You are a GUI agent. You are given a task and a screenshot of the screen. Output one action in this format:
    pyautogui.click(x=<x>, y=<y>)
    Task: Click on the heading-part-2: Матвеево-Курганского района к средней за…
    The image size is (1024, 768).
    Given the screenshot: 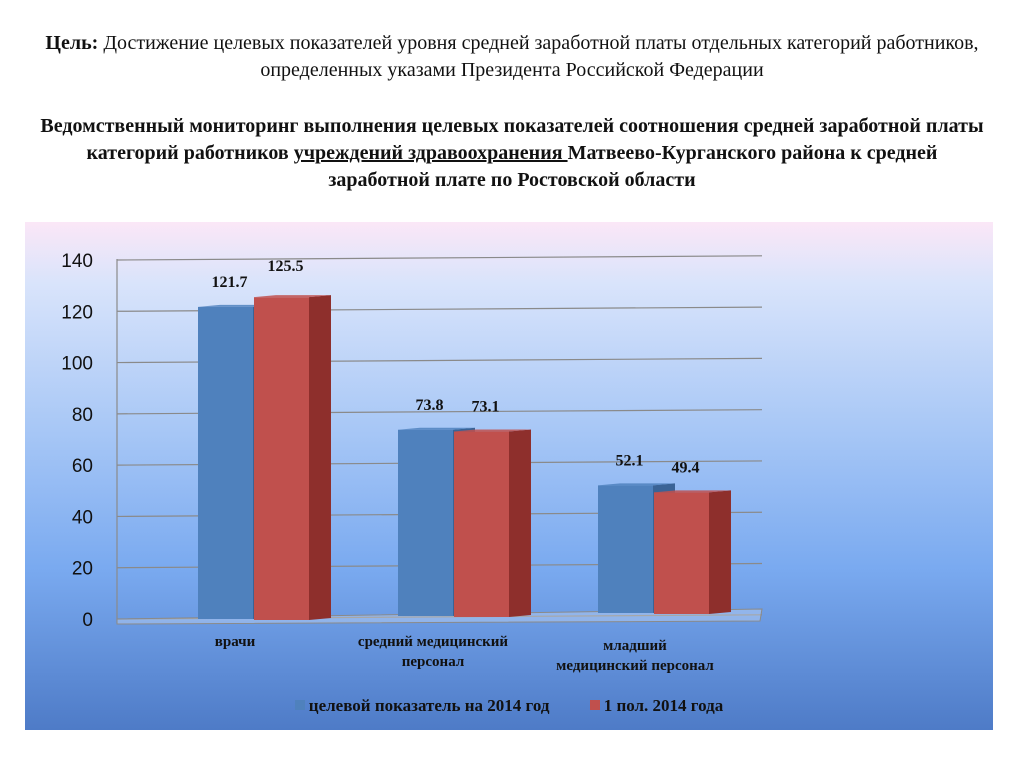 What is the action you would take?
    pyautogui.click(x=633, y=166)
    